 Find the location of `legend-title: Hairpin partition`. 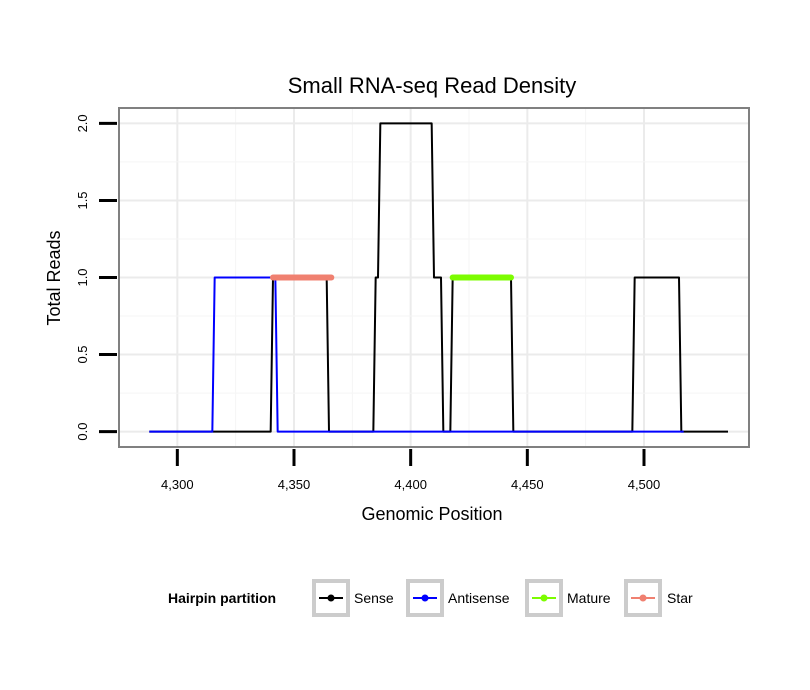

legend-title: Hairpin partition is located at coordinates (222, 598).